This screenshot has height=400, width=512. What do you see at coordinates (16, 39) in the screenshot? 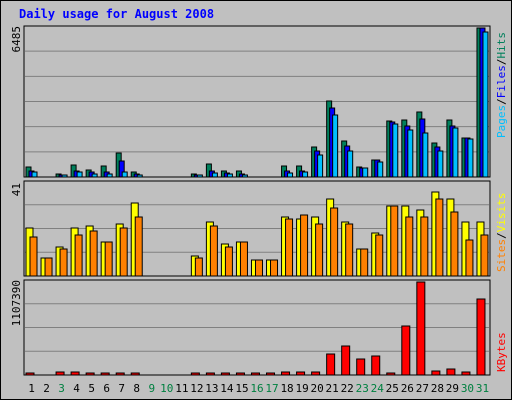
I see `hits-panel-ymax-label: 6485` at bounding box center [16, 39].